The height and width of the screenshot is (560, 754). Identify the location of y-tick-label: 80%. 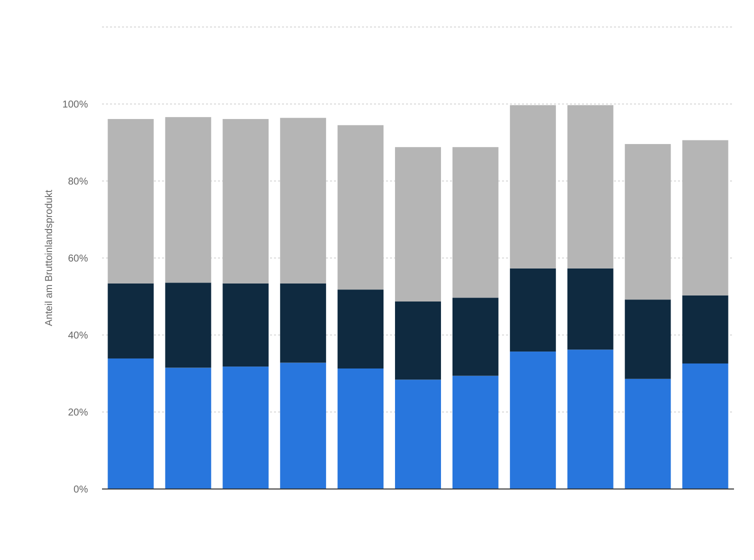
(78, 182).